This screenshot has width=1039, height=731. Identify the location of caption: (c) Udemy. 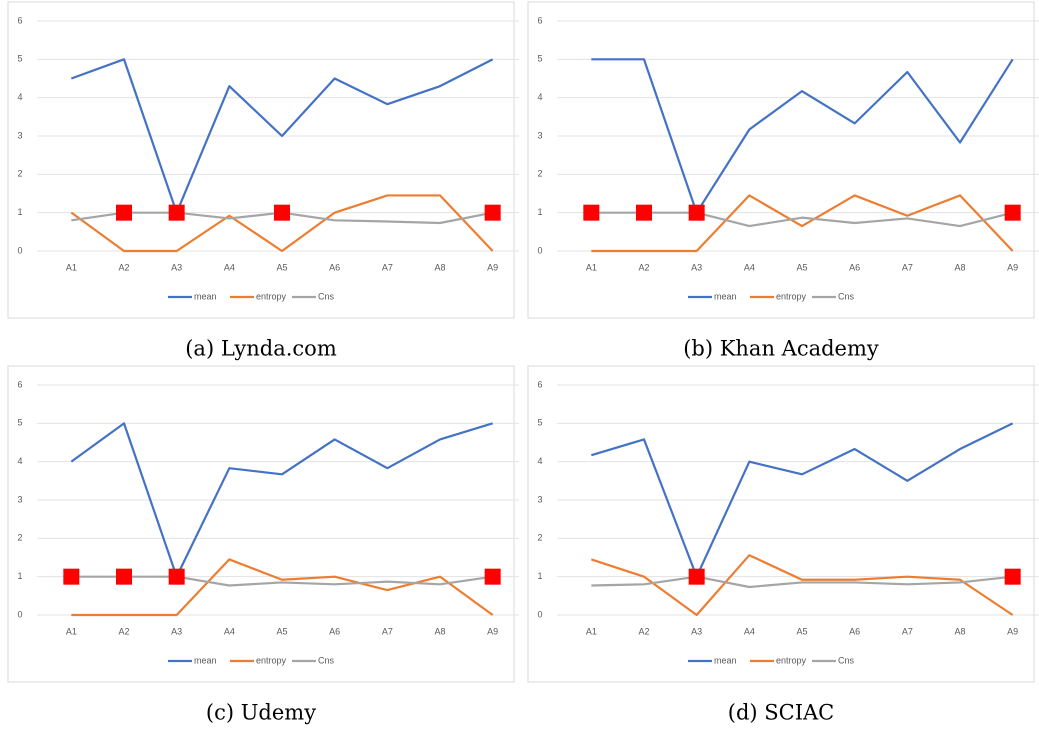
(261, 713).